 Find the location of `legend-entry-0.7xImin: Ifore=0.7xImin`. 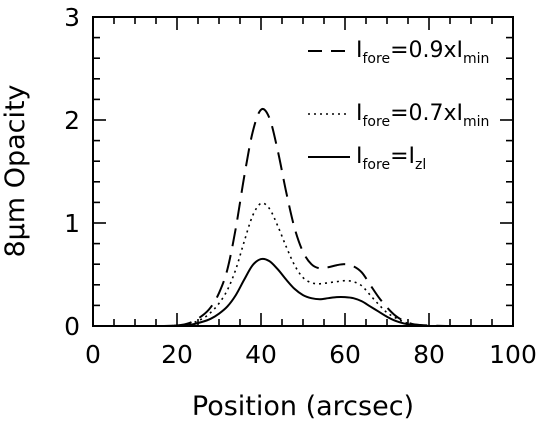

legend-entry-0.7xImin: Ifore=0.7xImin is located at coordinates (398, 115).